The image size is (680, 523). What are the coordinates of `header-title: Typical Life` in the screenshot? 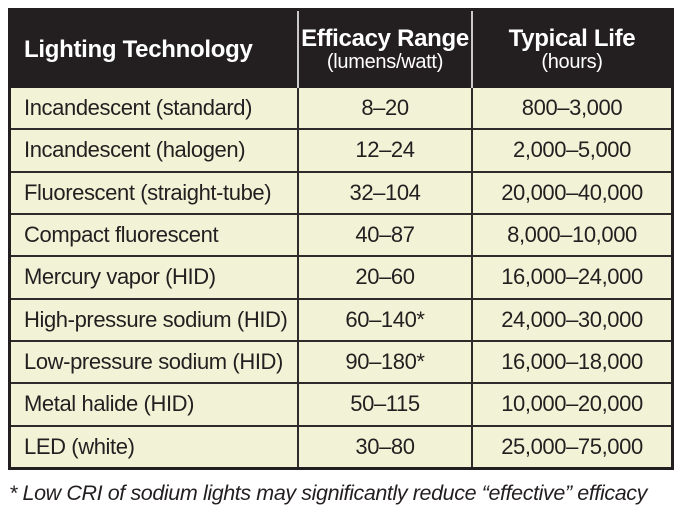 It's located at (572, 38).